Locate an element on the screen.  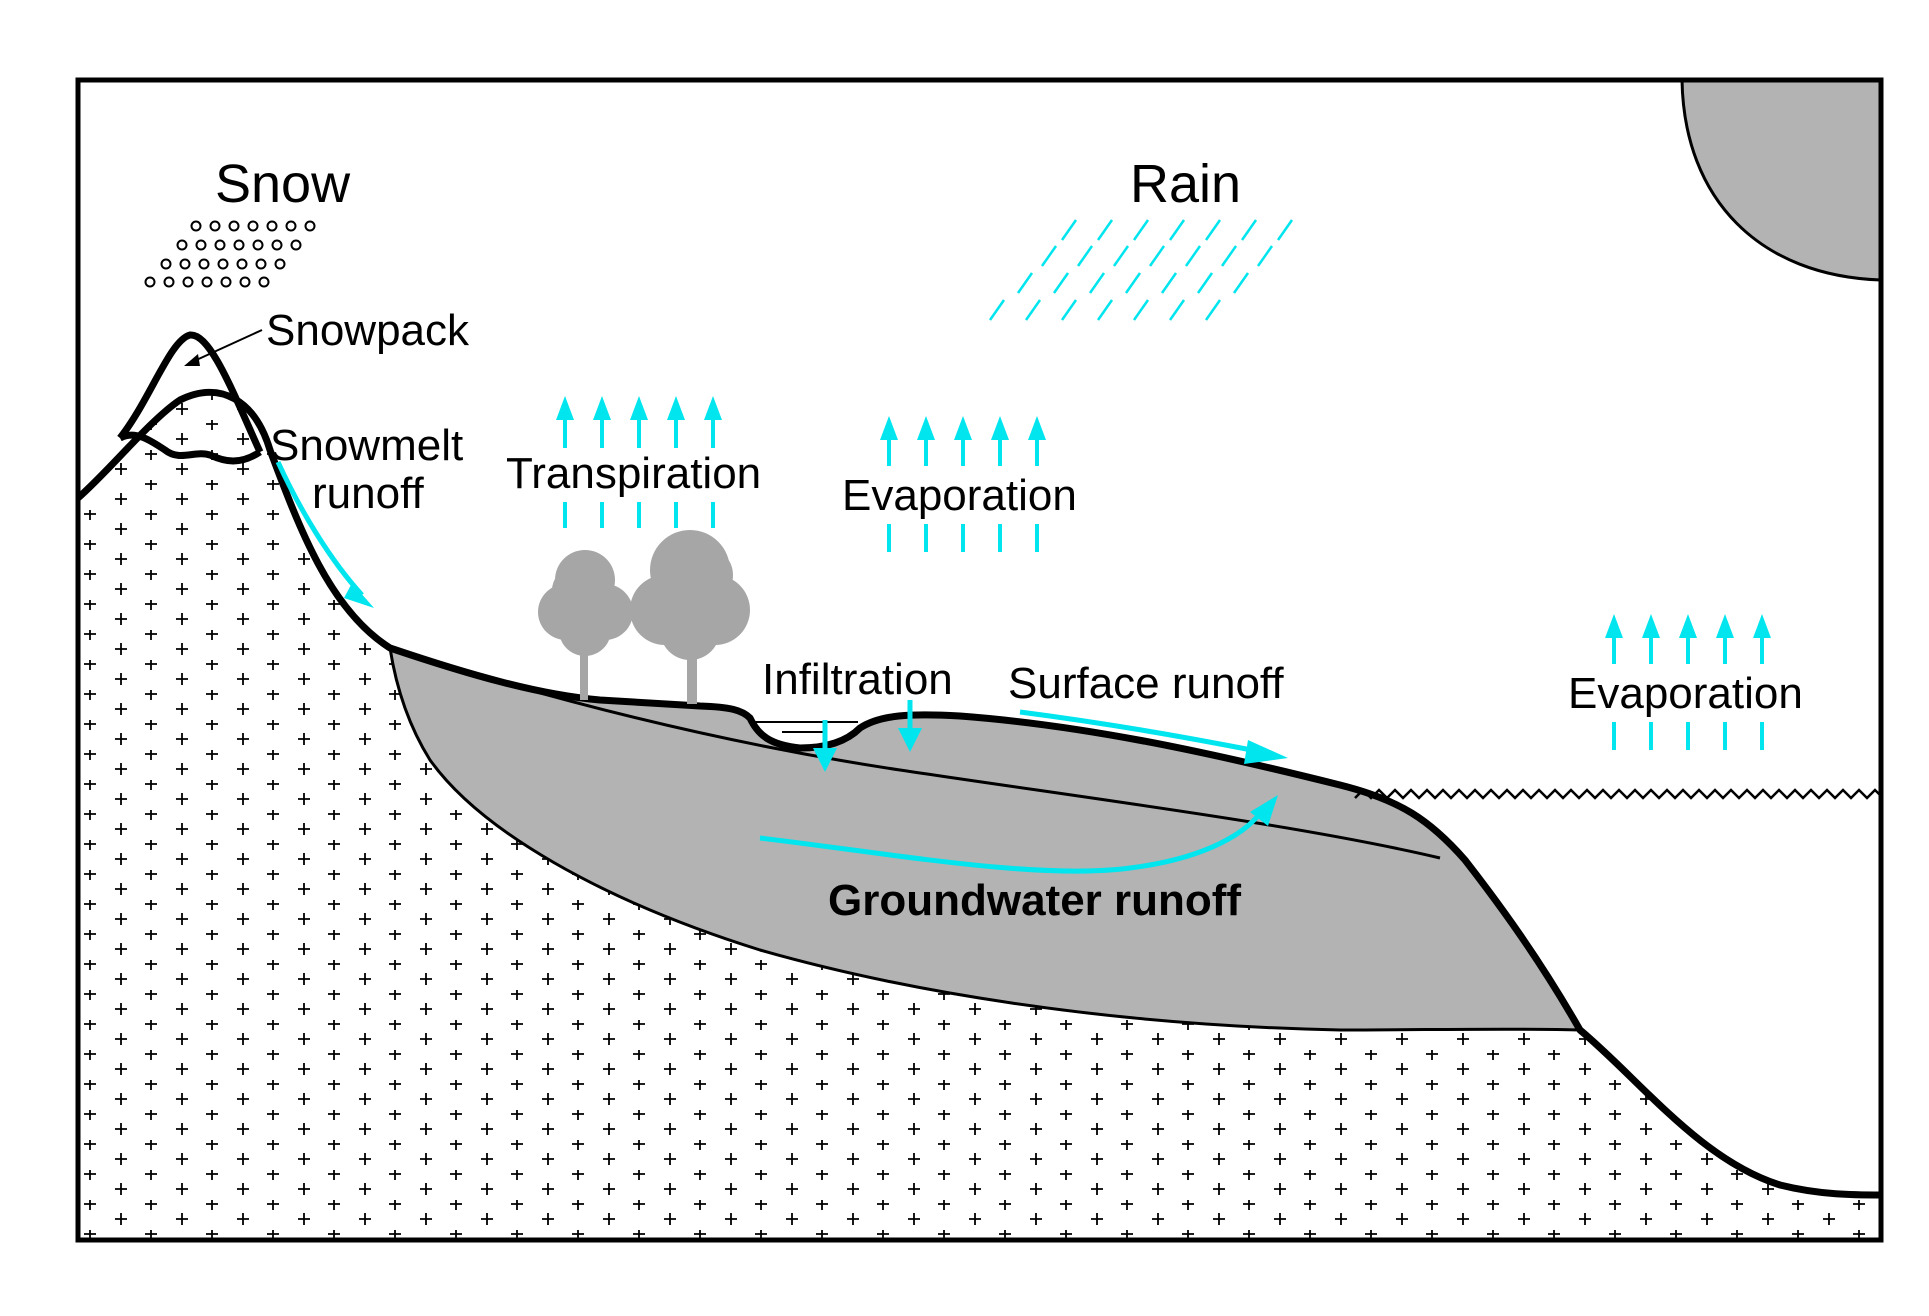
tree-silhouettes-icon is located at coordinates (644, 617).